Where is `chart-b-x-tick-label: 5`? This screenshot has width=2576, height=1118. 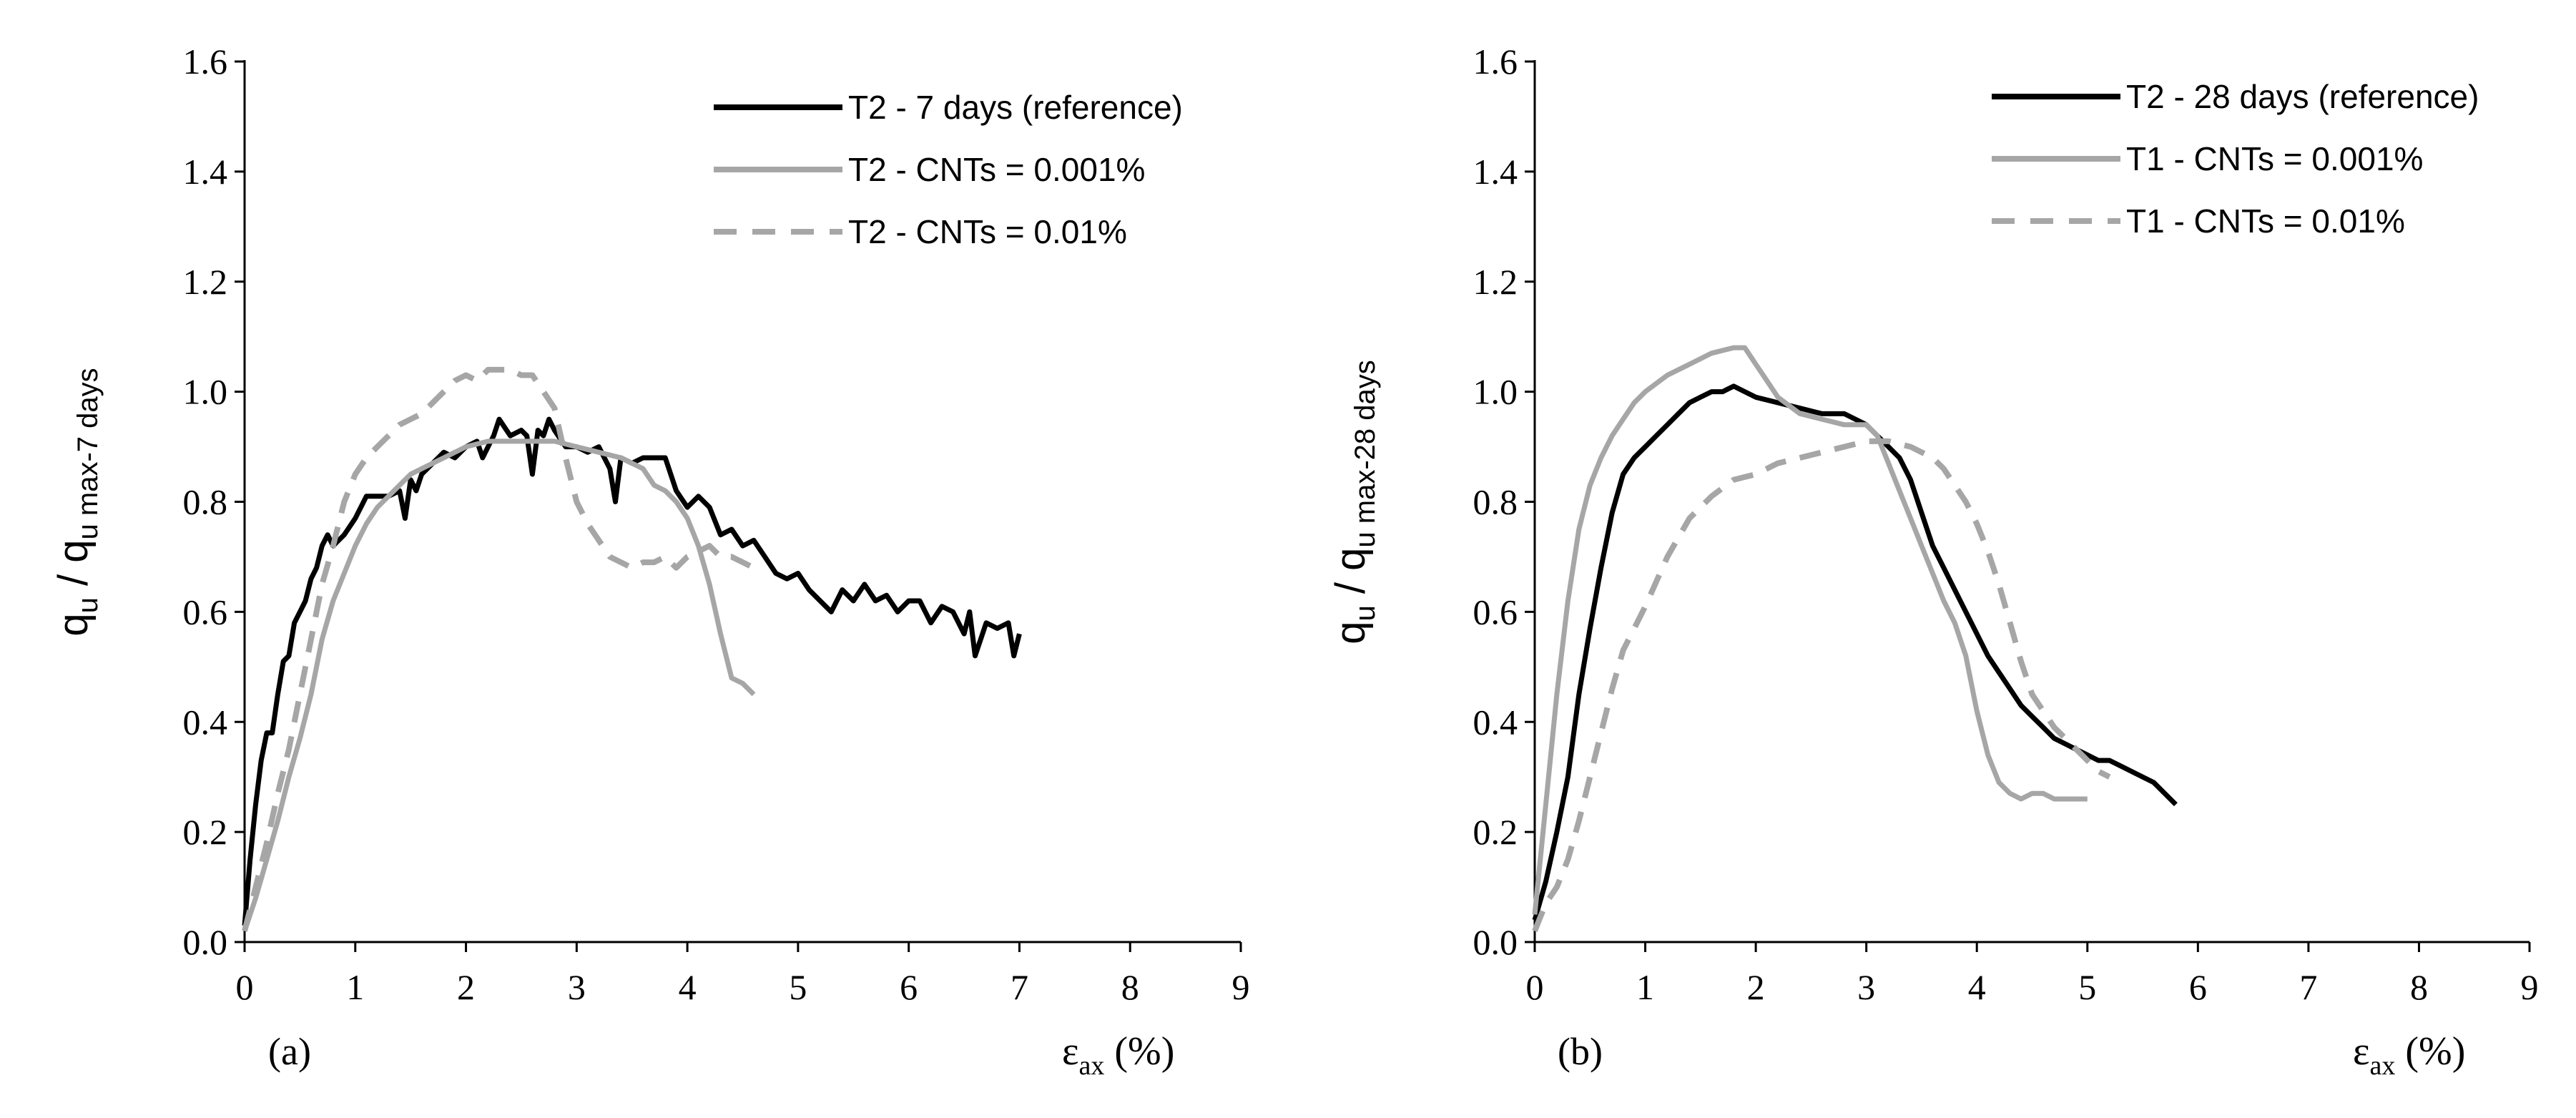
chart-b-x-tick-label: 5 is located at coordinates (2087, 987).